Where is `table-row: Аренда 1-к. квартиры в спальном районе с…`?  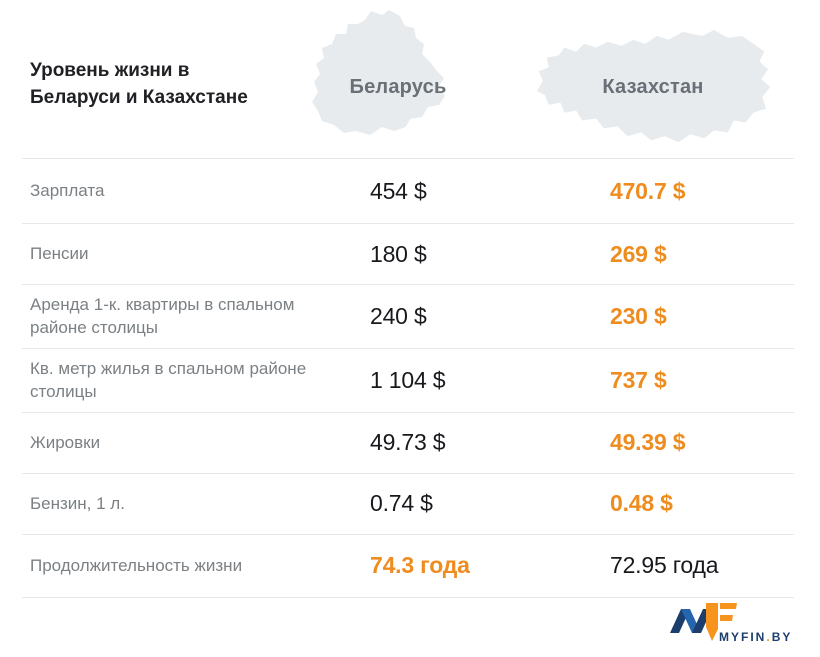 table-row: Аренда 1-к. квартиры в спальном районе с… is located at coordinates (408, 316).